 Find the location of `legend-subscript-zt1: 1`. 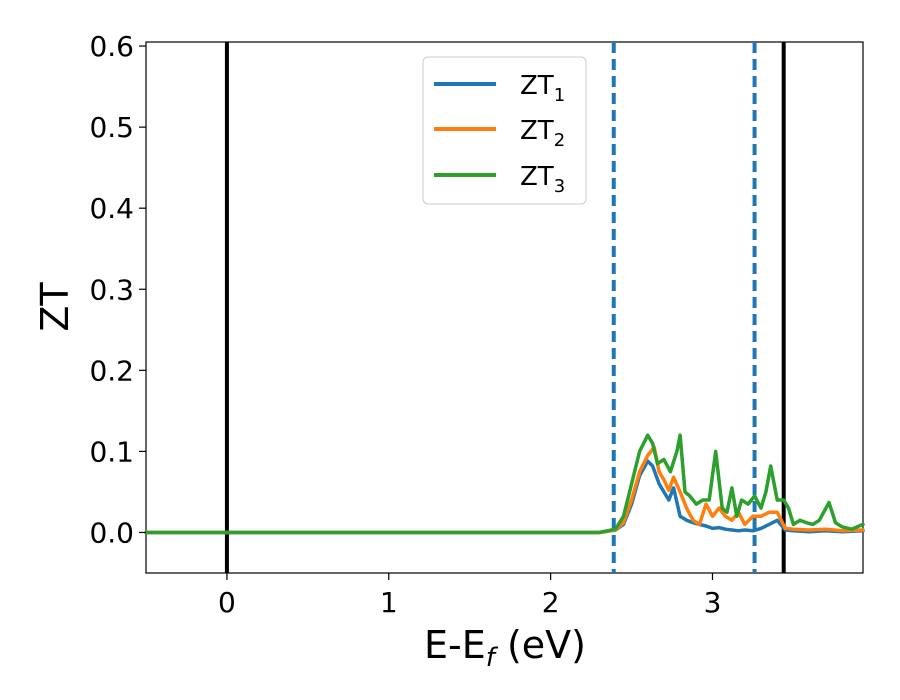

legend-subscript-zt1: 1 is located at coordinates (559, 95).